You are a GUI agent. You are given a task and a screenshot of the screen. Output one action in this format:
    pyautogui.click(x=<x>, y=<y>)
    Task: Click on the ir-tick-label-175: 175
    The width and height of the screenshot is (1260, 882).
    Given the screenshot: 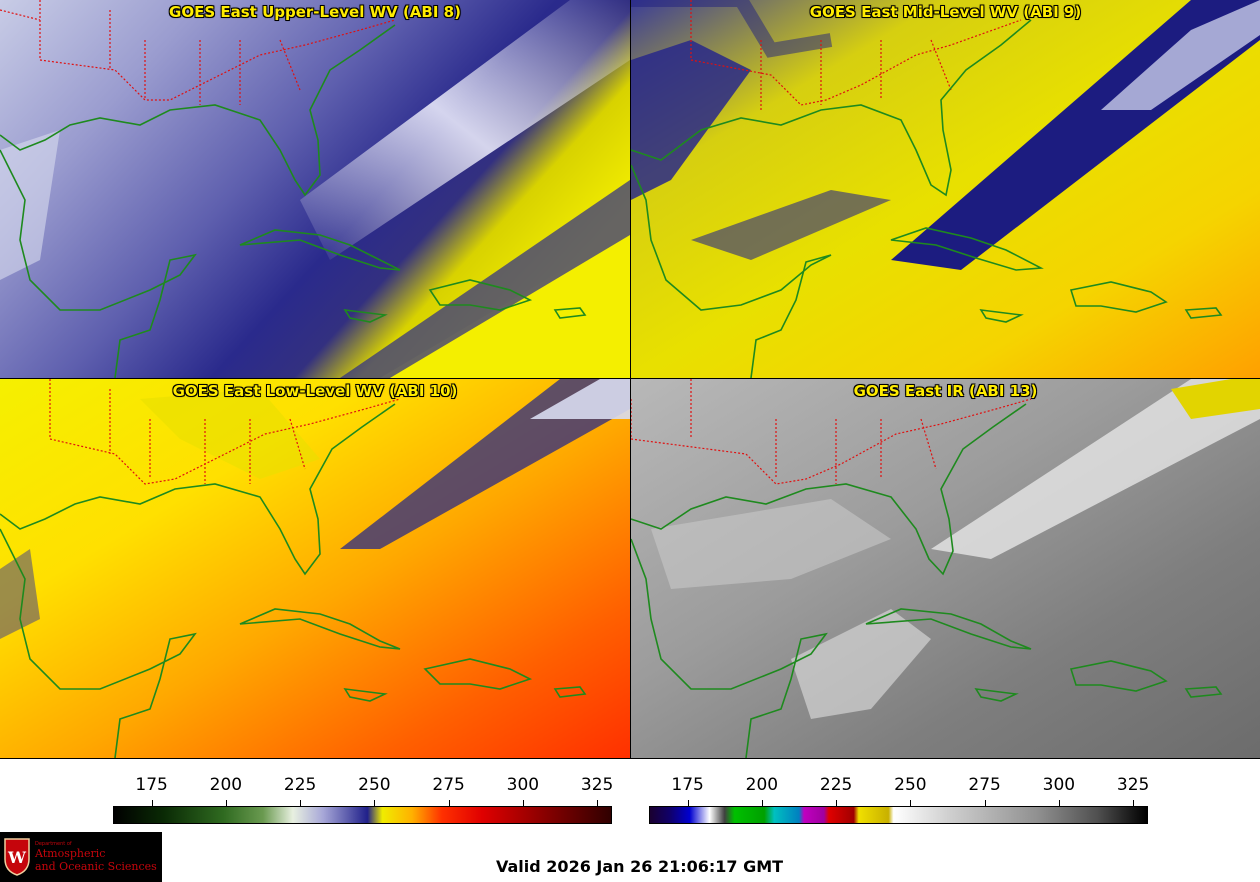 What is the action you would take?
    pyautogui.click(x=687, y=785)
    